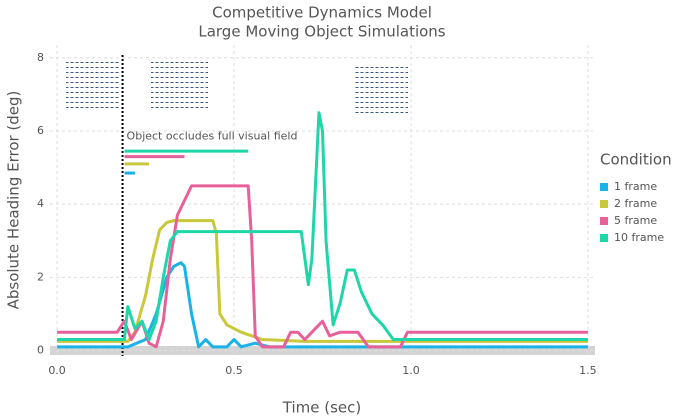 This screenshot has height=419, width=674. I want to click on chart-title: Competitive Dynamics Model, so click(322, 13).